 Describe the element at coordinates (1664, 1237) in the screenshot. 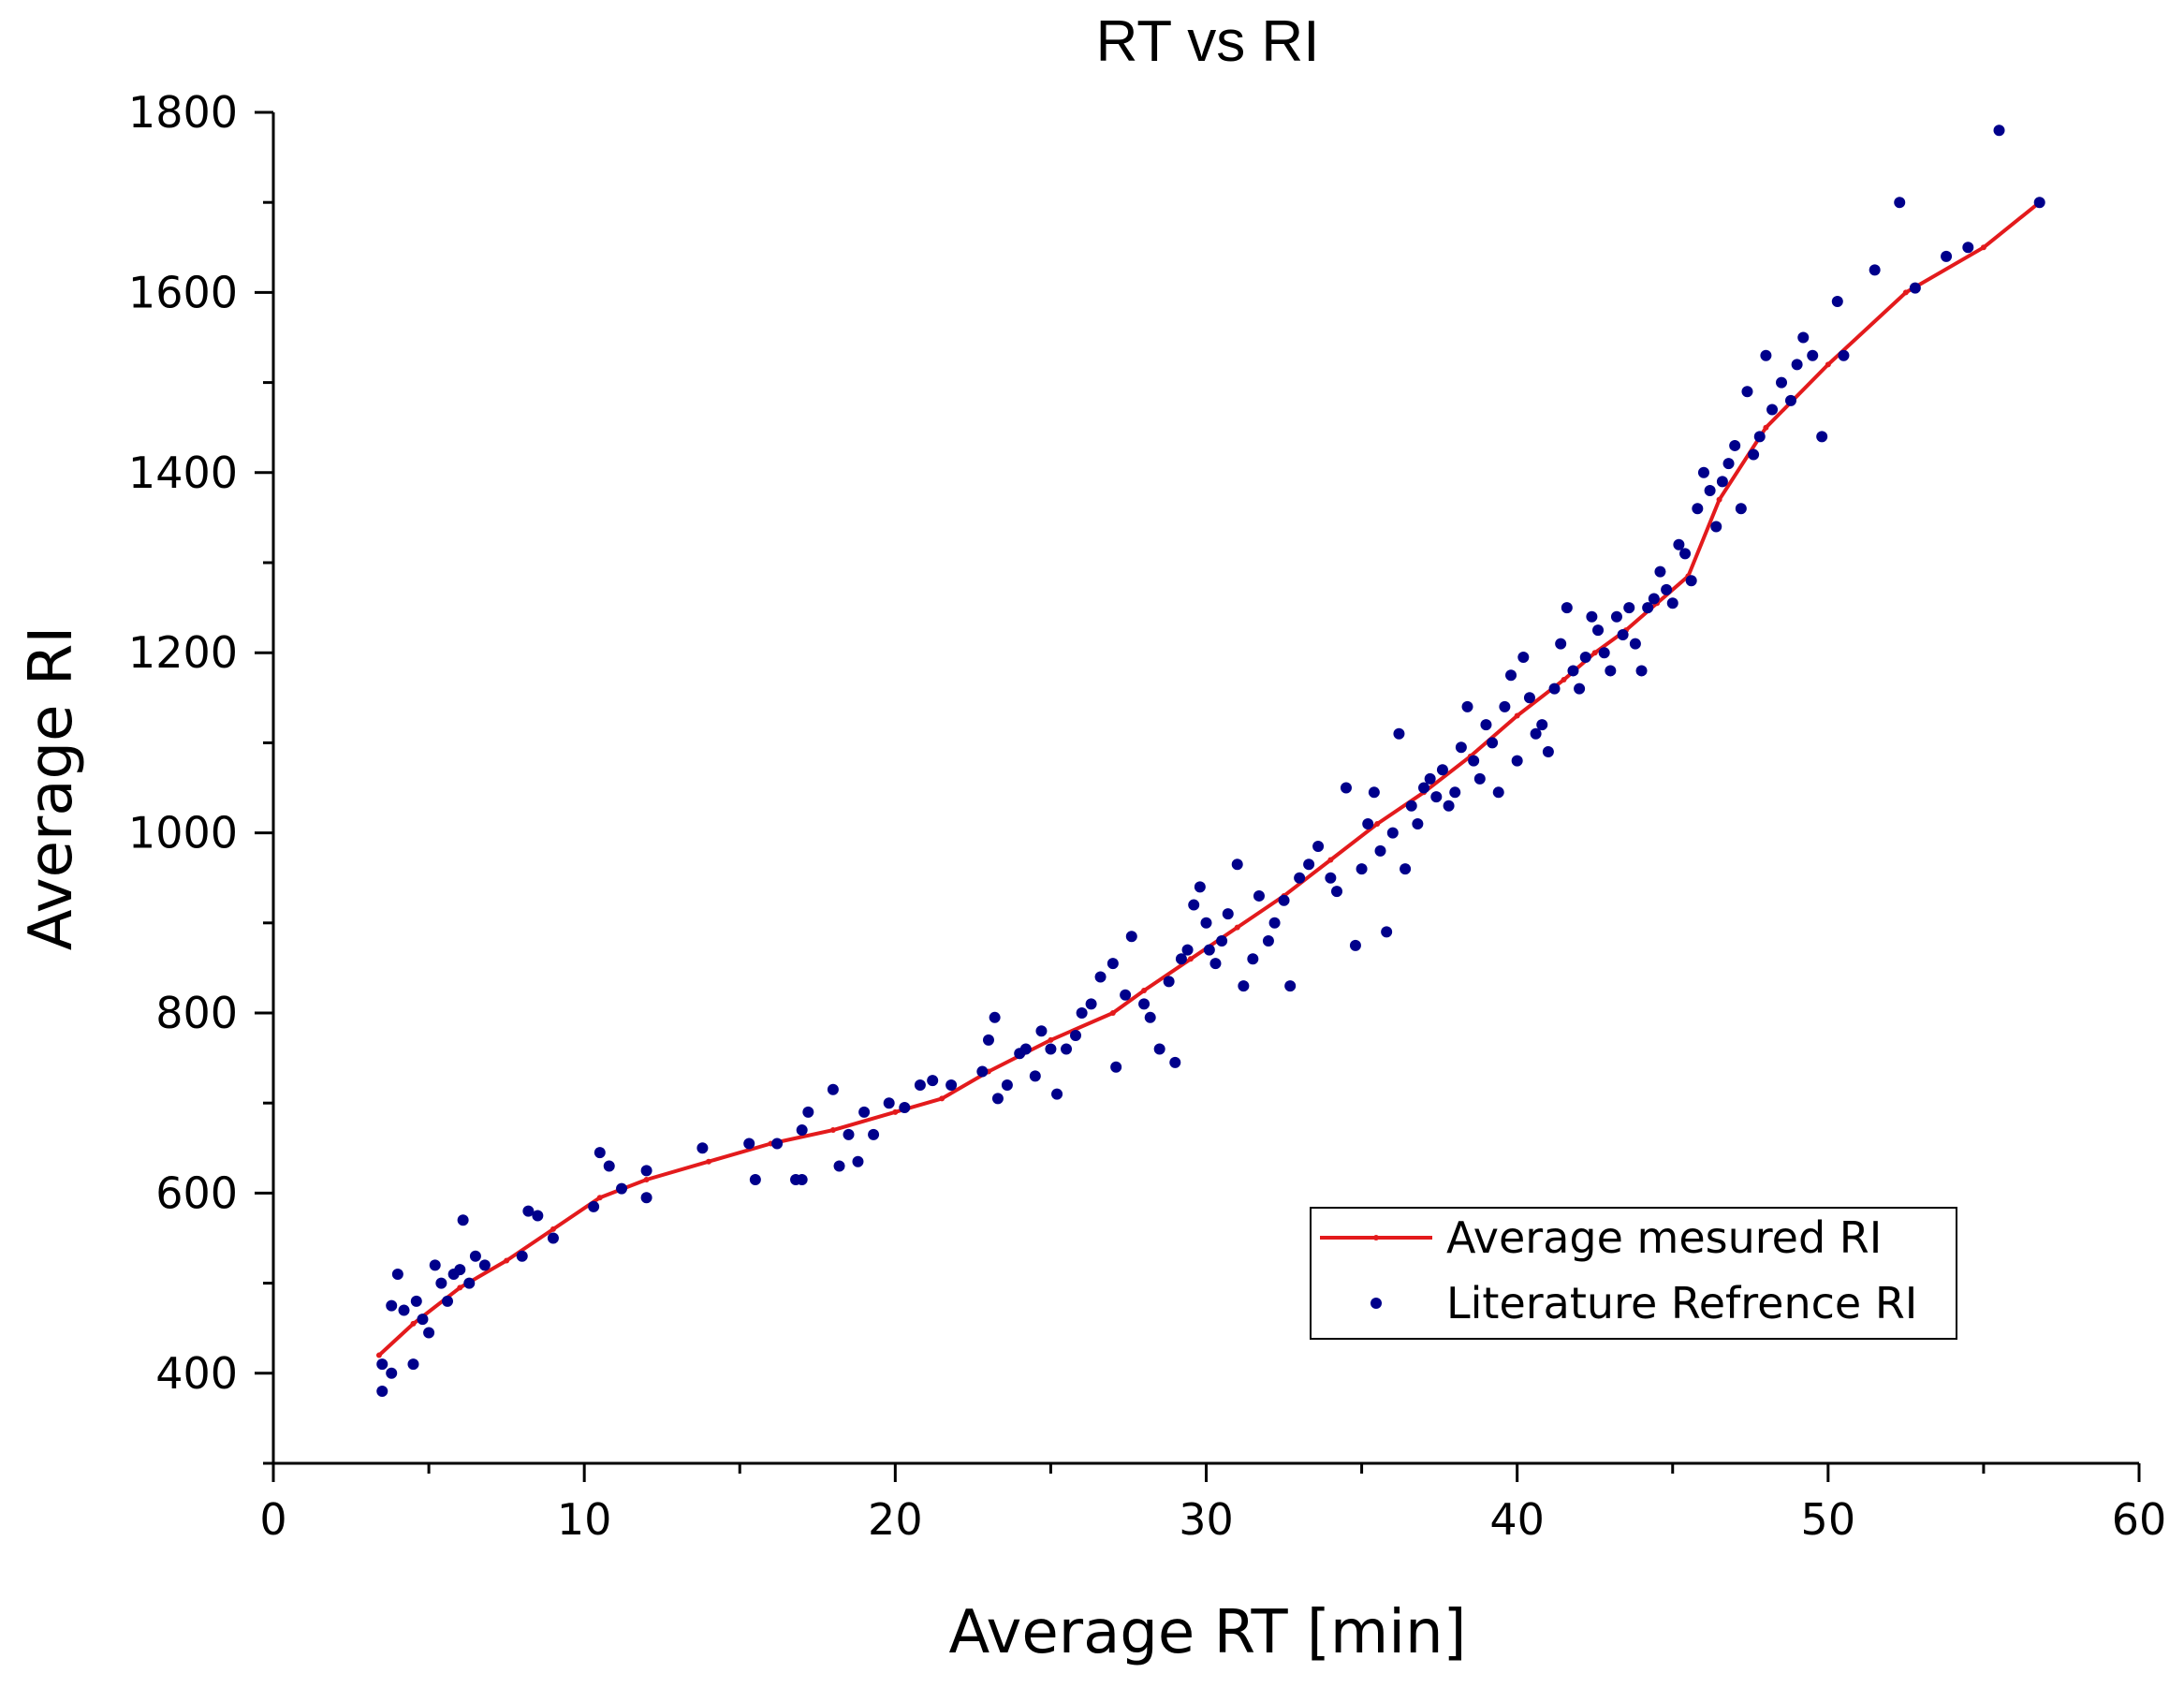

I see `legend-label-line: Average mesured RI` at that location.